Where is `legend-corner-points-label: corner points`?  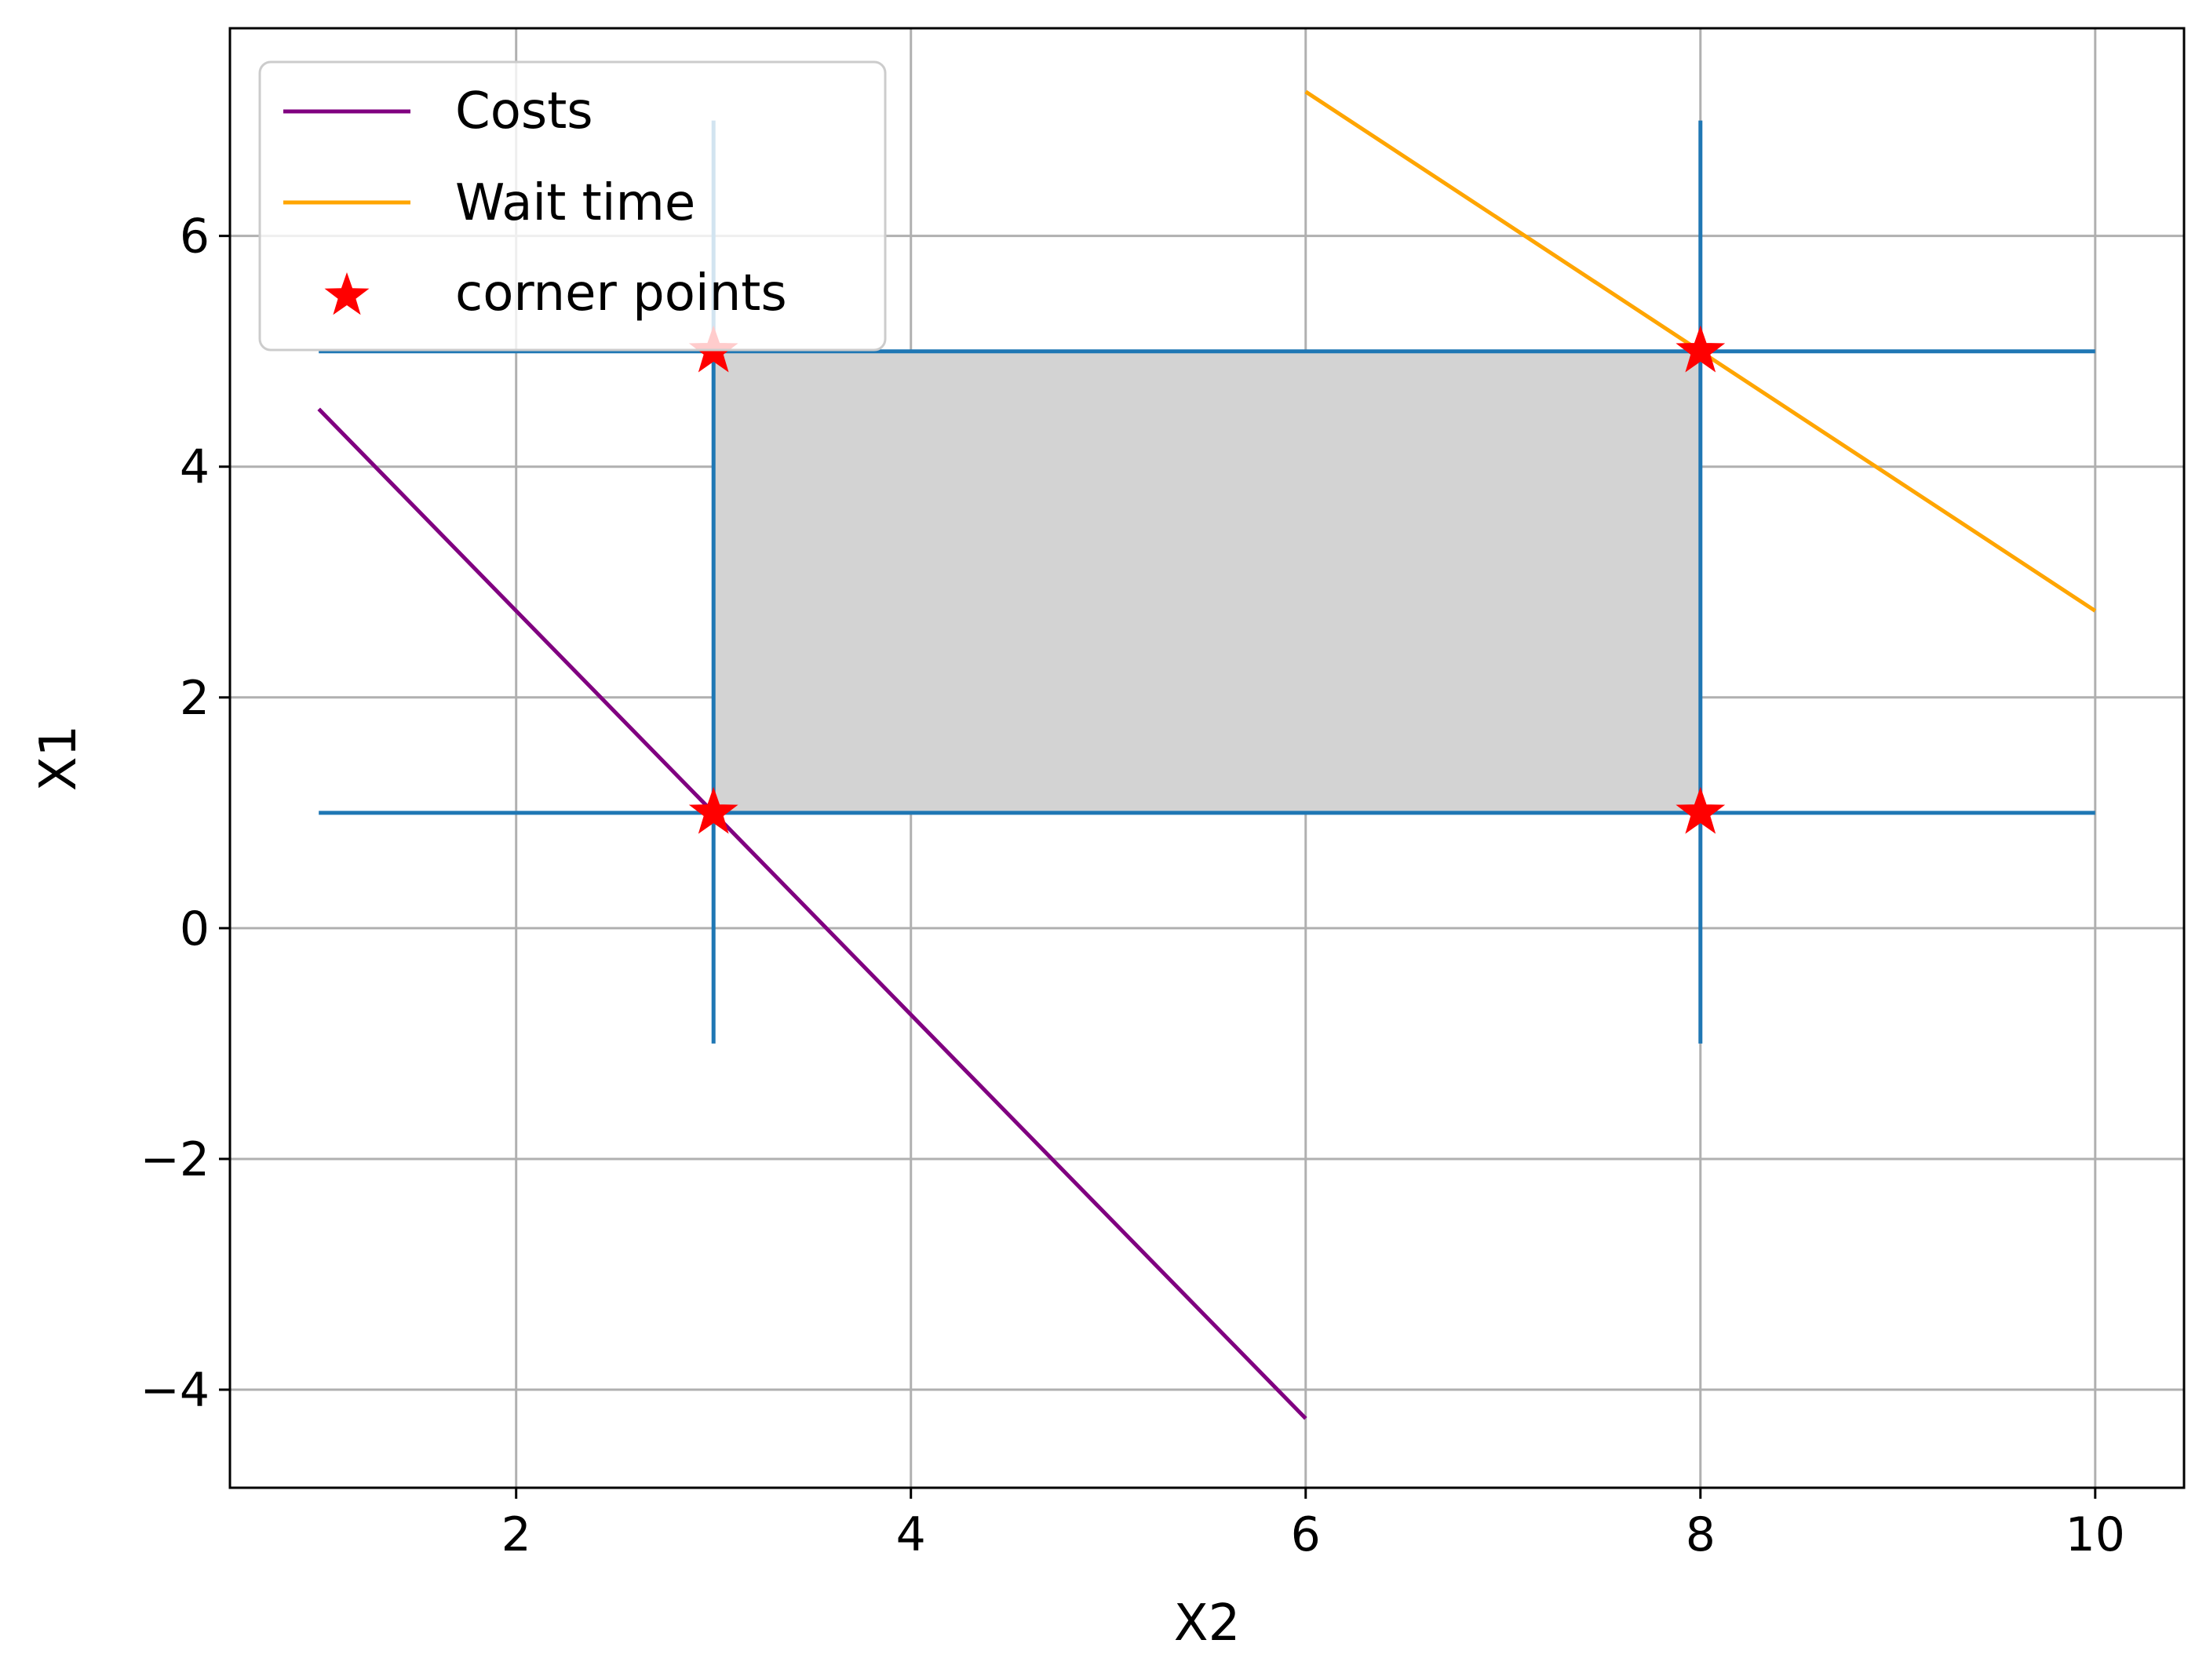 legend-corner-points-label: corner points is located at coordinates (621, 293).